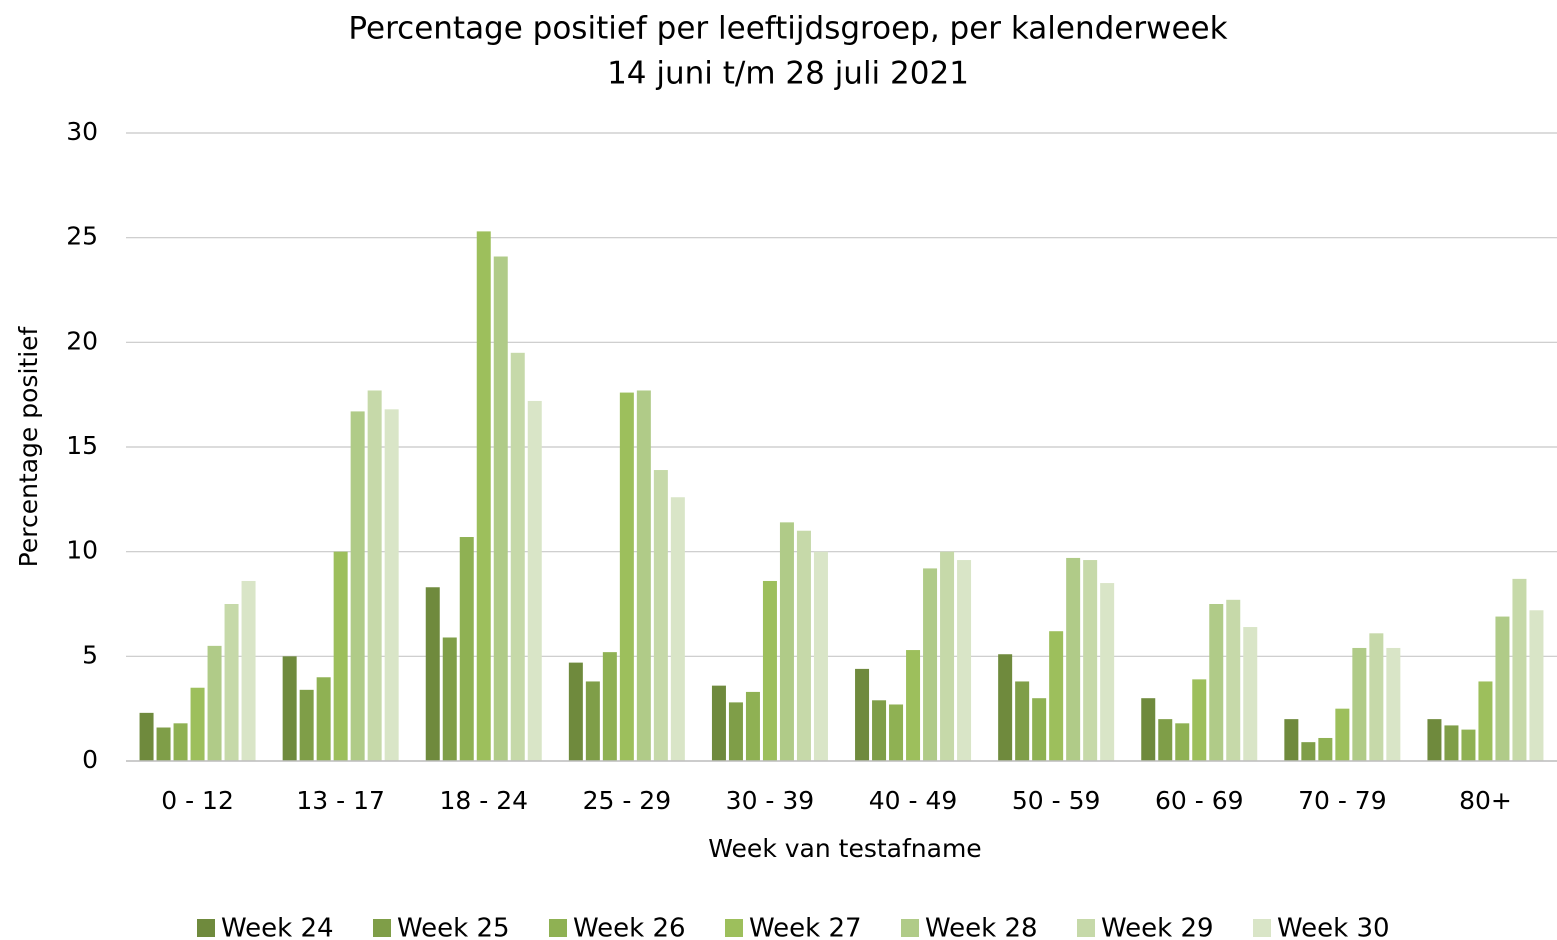 The image size is (1557, 940). Describe the element at coordinates (1342, 800) in the screenshot. I see `x-tick-label: 70 - 79` at that location.